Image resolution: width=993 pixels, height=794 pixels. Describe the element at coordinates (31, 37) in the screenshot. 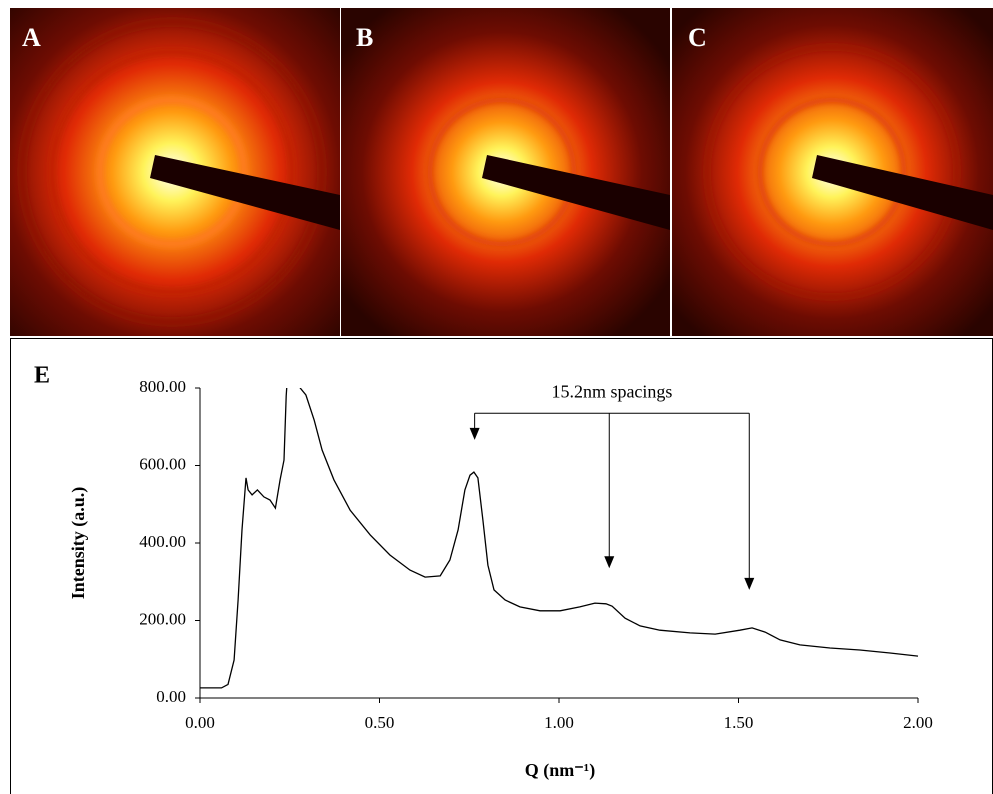

I see `panel-label: A` at that location.